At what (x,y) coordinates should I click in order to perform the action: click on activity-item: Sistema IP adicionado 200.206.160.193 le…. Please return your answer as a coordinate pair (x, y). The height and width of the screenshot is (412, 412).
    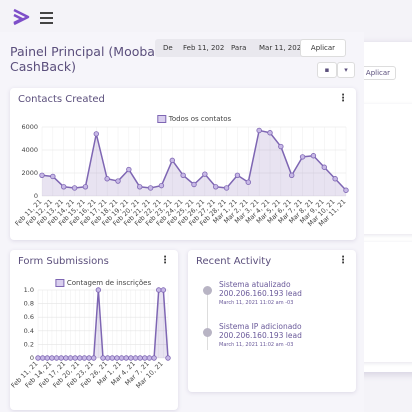
    Looking at the image, I should click on (272, 343).